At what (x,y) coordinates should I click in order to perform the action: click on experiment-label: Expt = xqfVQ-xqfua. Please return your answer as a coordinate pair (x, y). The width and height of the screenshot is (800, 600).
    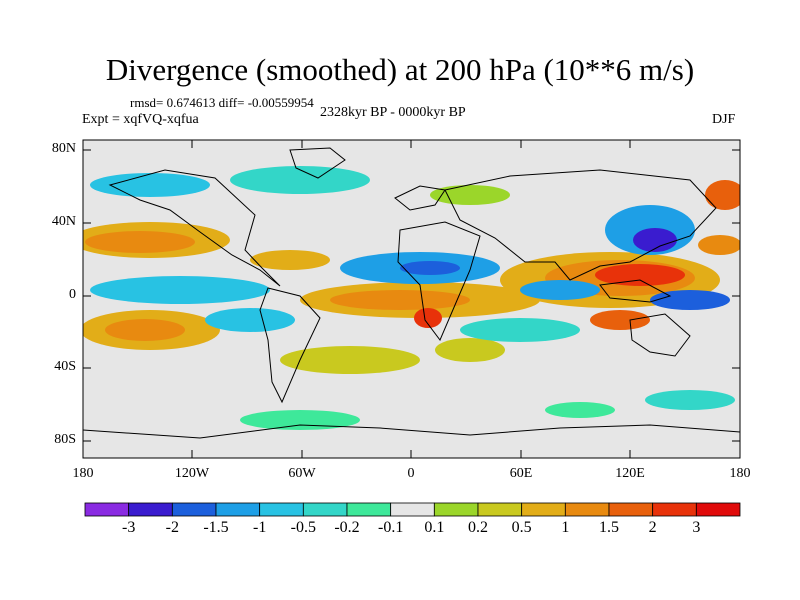
    Looking at the image, I should click on (140, 119).